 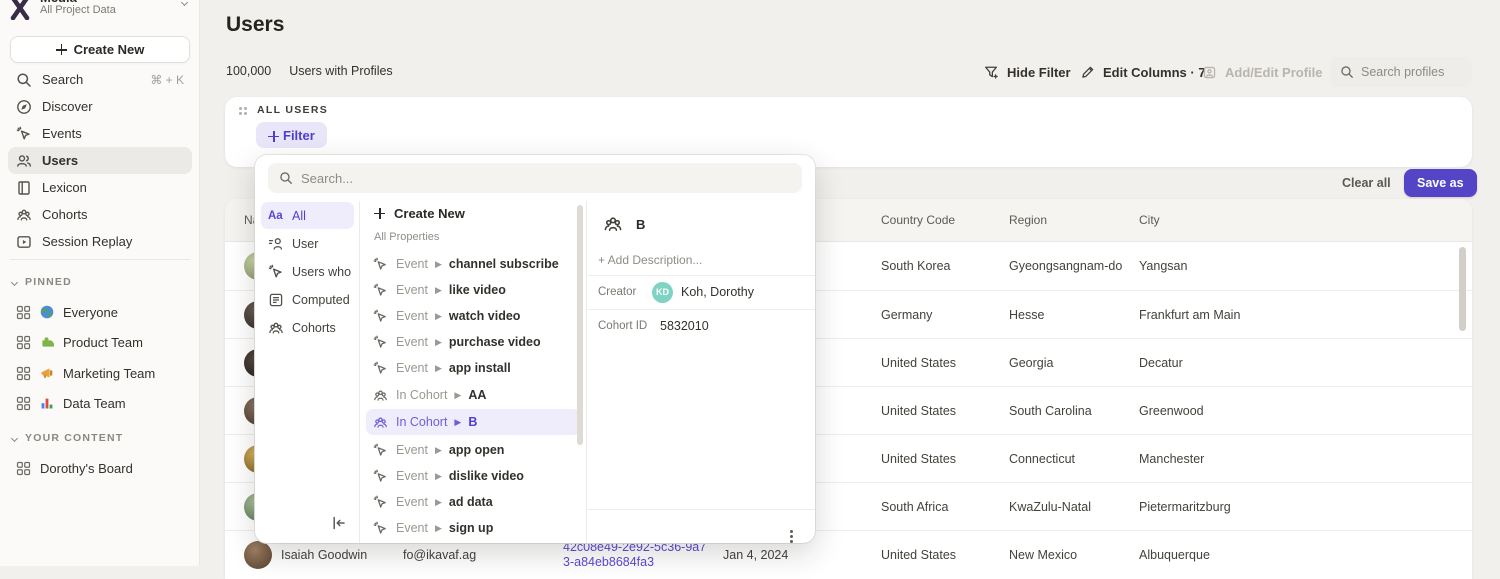 I want to click on column-header-country-code: Country Code, so click(x=918, y=220).